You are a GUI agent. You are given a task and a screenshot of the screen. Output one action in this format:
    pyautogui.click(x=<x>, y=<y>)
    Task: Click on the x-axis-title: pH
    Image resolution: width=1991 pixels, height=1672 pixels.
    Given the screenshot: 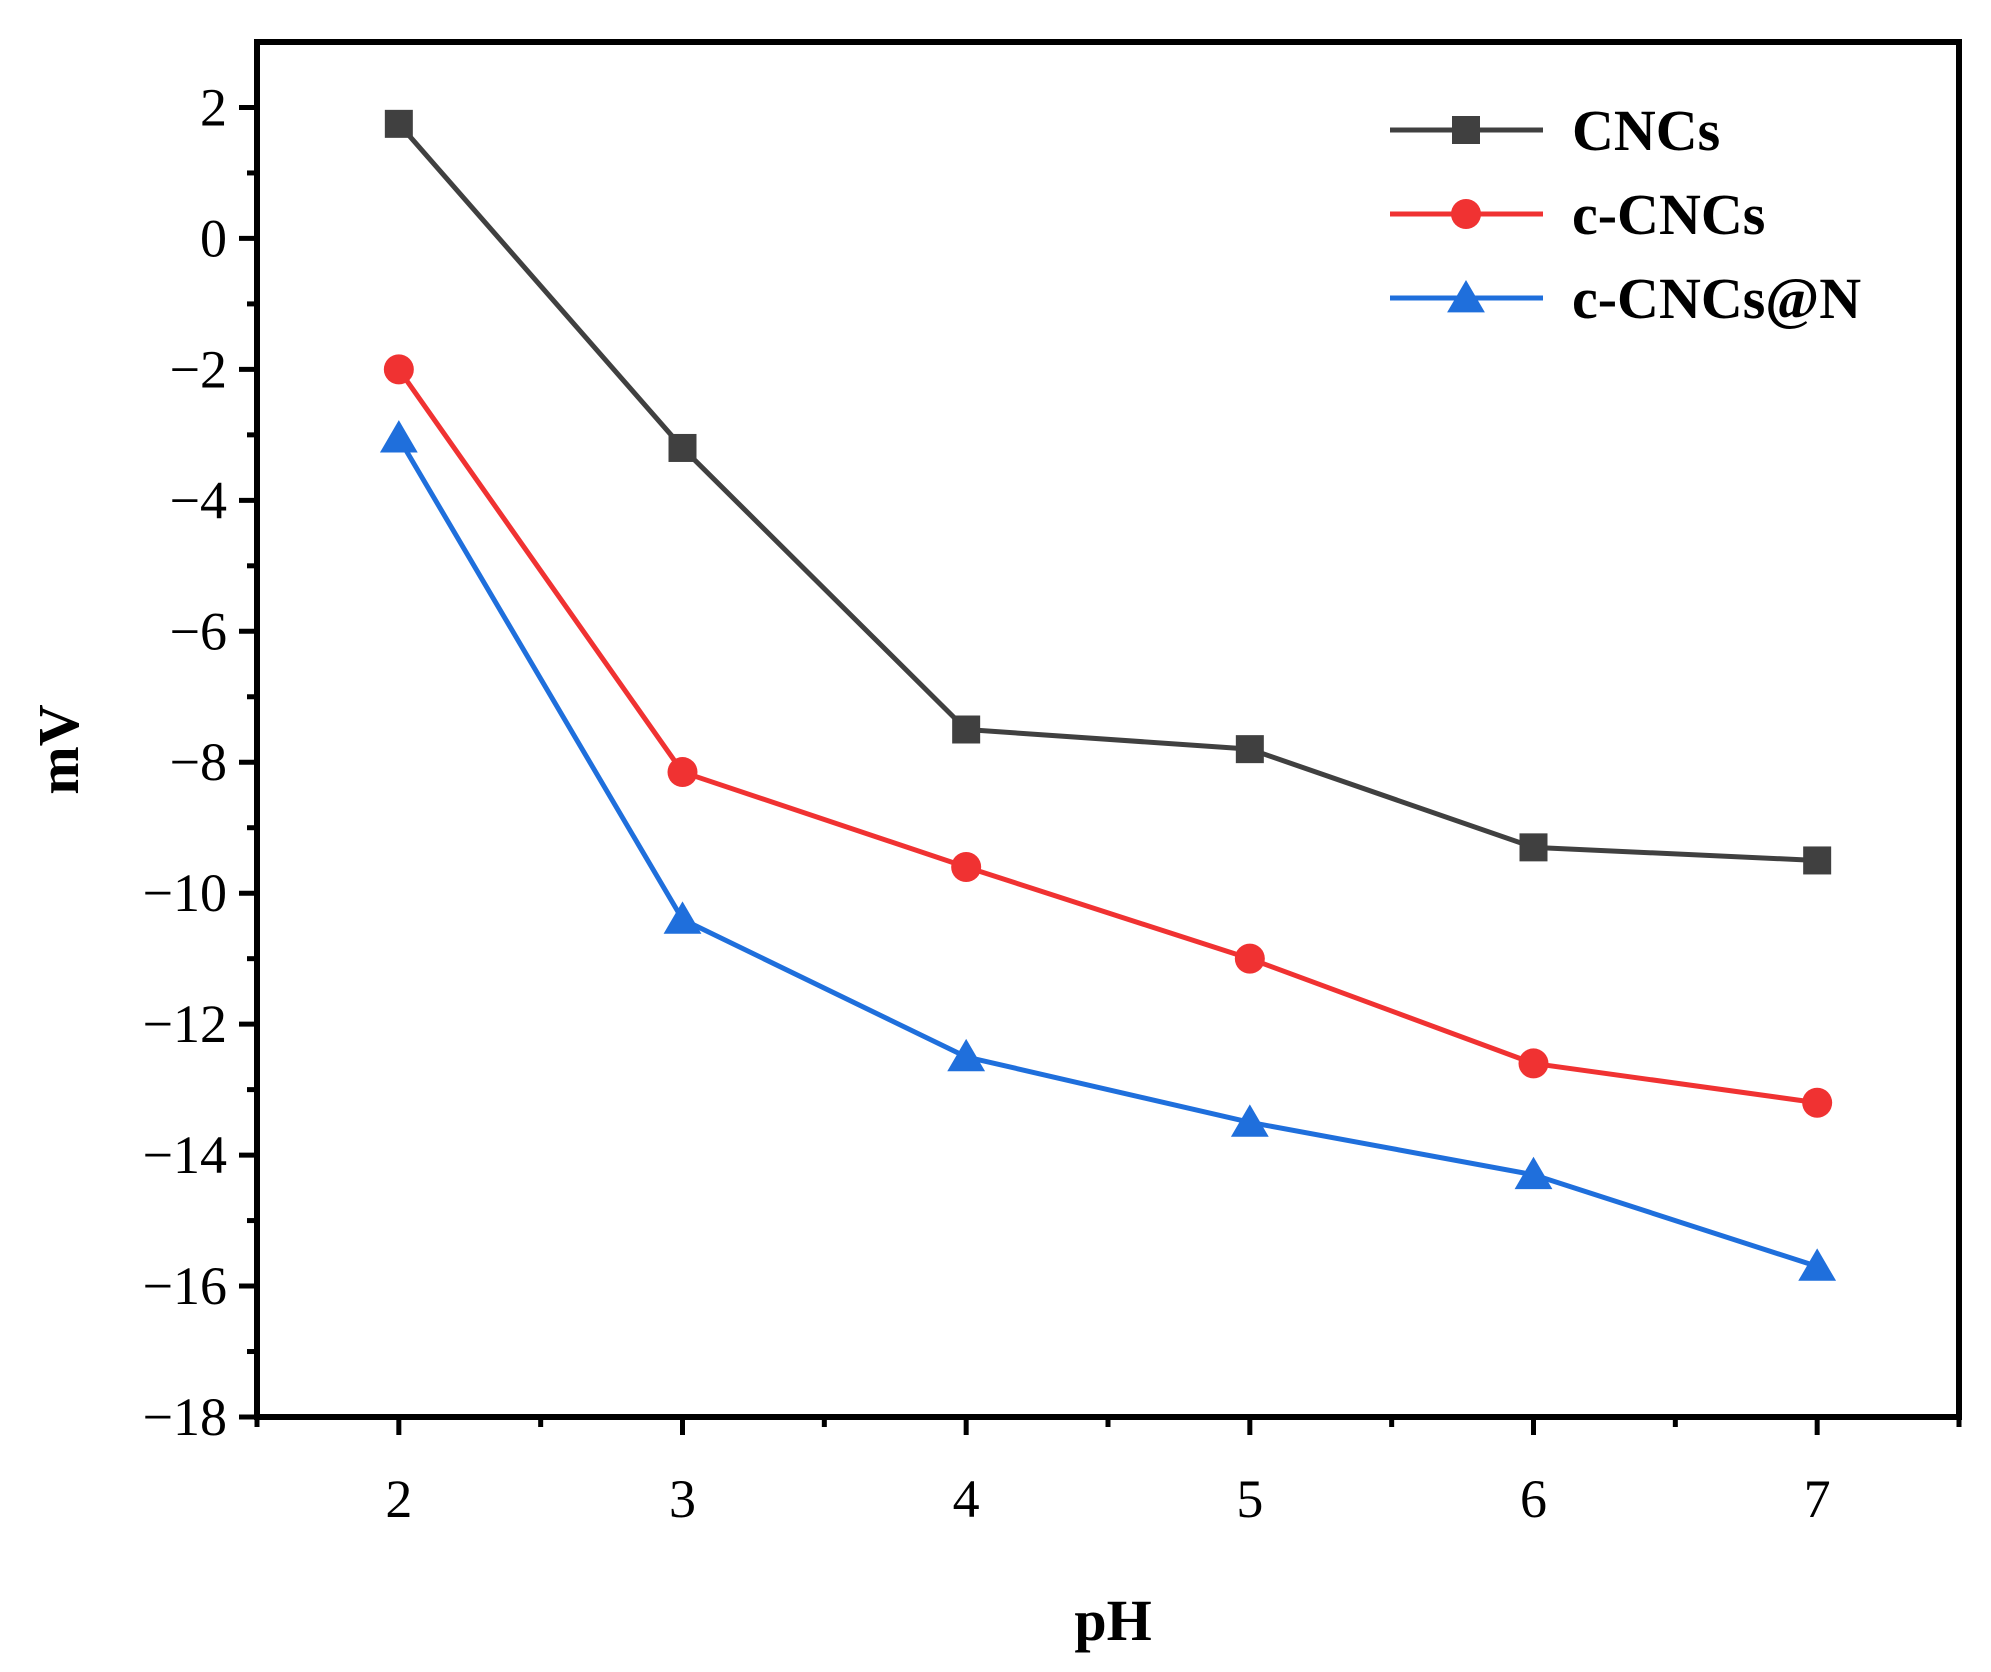 What is the action you would take?
    pyautogui.click(x=1112, y=1620)
    